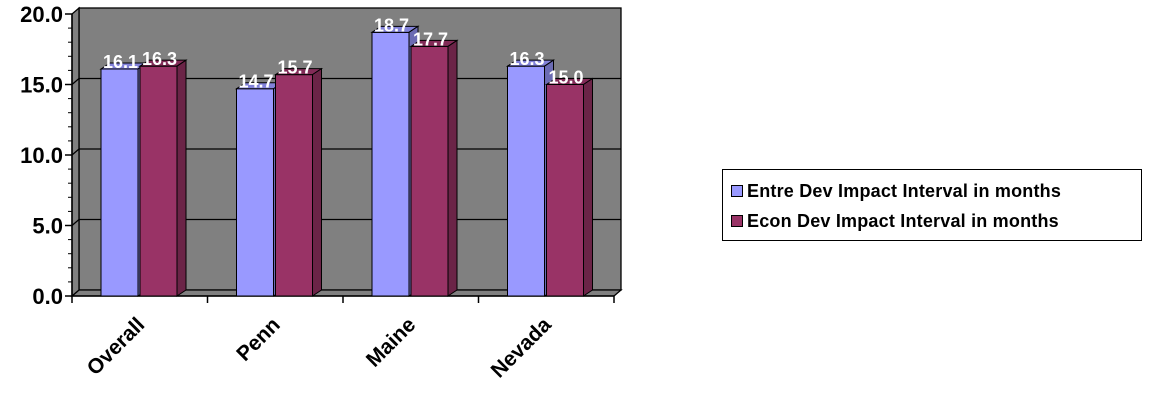  What do you see at coordinates (255, 82) in the screenshot?
I see `data-label: 14.7` at bounding box center [255, 82].